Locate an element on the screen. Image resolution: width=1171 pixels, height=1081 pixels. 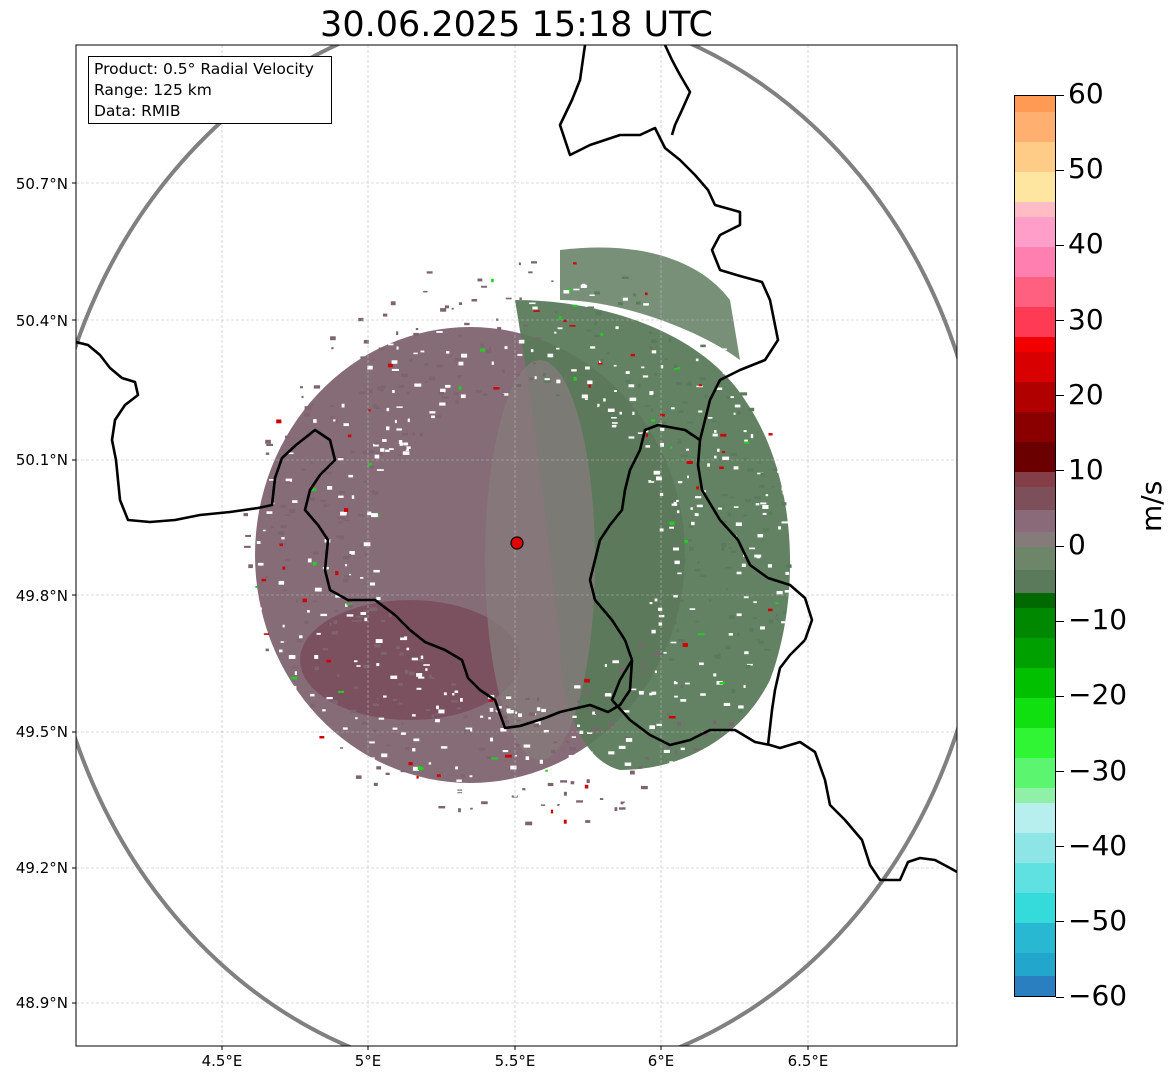
colorbar-tick-label: 10 is located at coordinates (1086, 469).